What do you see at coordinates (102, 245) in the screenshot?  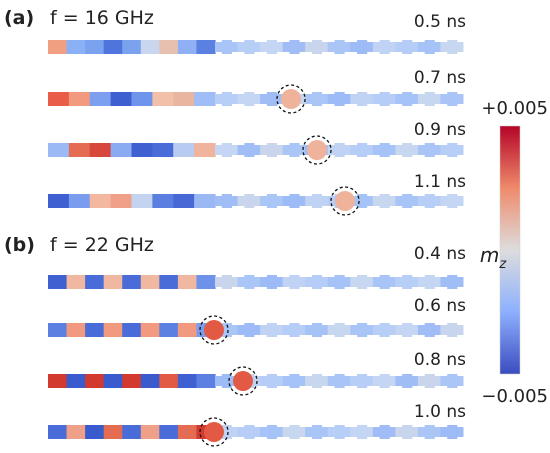 I see `panel-b-frequency: f = 22 GHz` at bounding box center [102, 245].